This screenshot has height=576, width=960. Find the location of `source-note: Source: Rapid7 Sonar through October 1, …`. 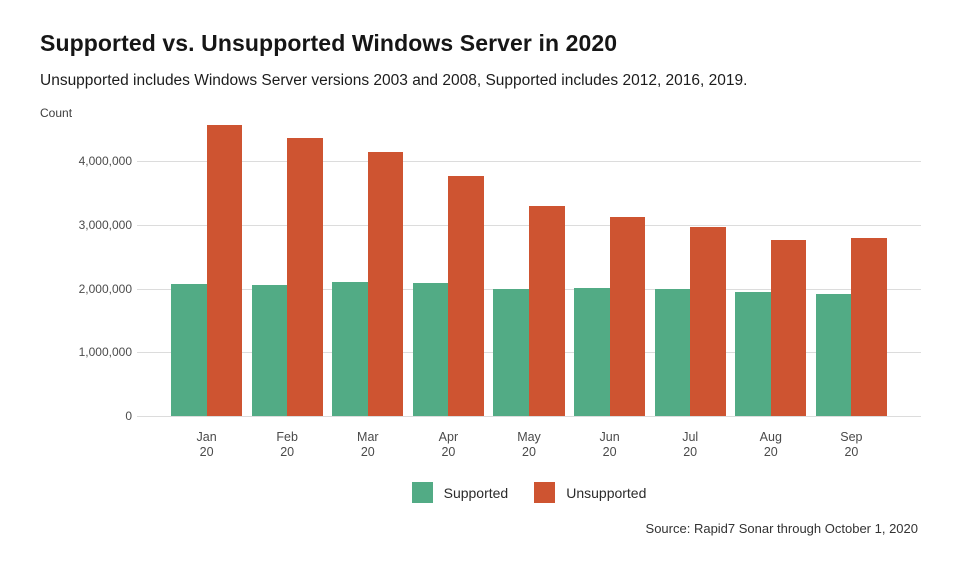

source-note: Source: Rapid7 Sonar through October 1, … is located at coordinates (781, 528).